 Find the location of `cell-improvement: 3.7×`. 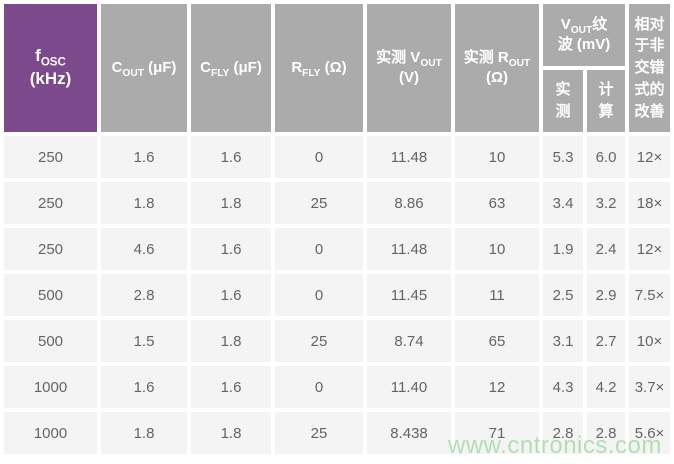

cell-improvement: 3.7× is located at coordinates (650, 387).